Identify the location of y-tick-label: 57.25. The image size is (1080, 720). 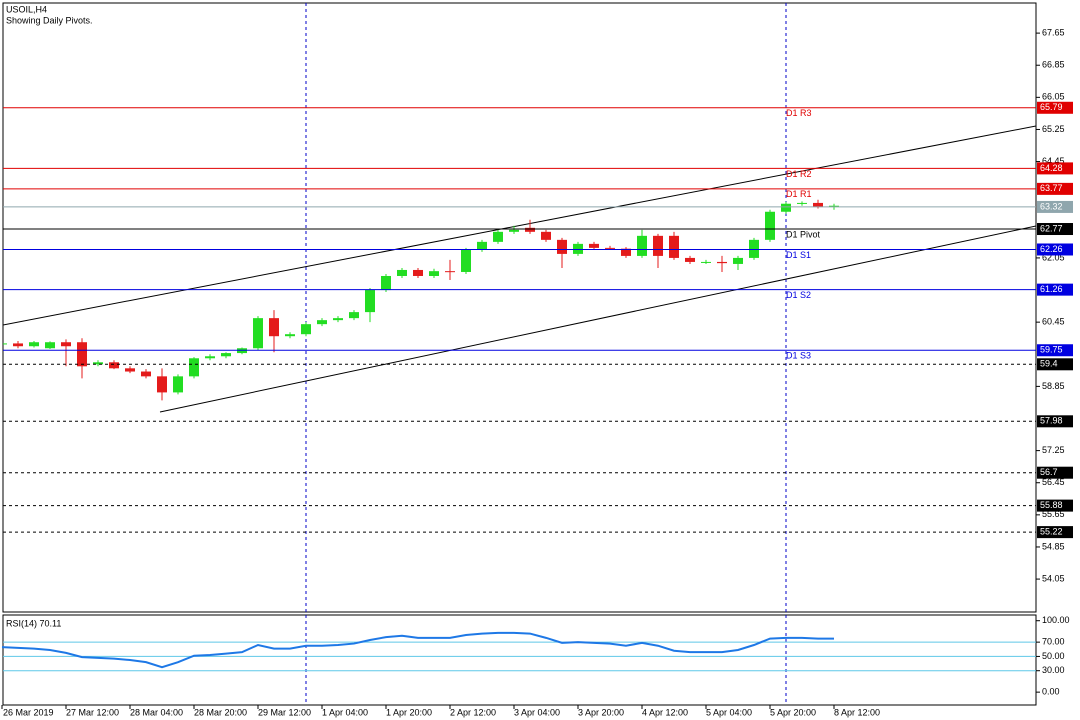
(1053, 450).